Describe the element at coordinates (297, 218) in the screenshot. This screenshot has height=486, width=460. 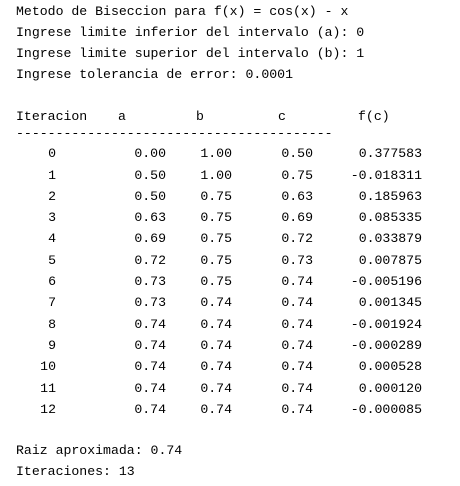
I see `cell-c: 0.69` at that location.